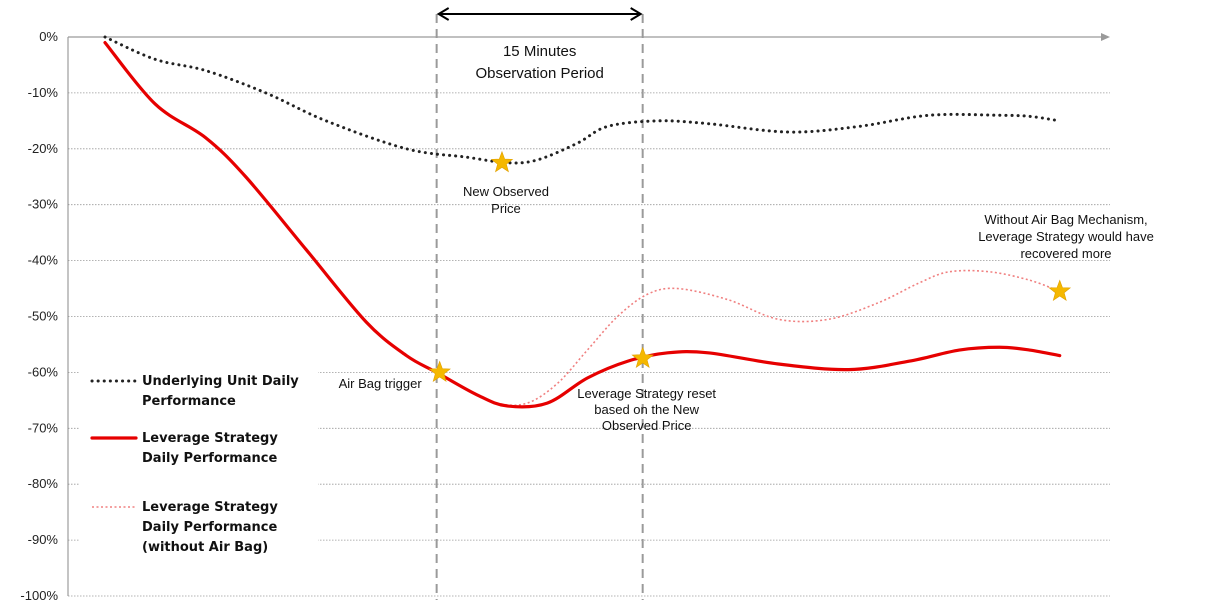  I want to click on y-tick-label: -20%, so click(43, 148).